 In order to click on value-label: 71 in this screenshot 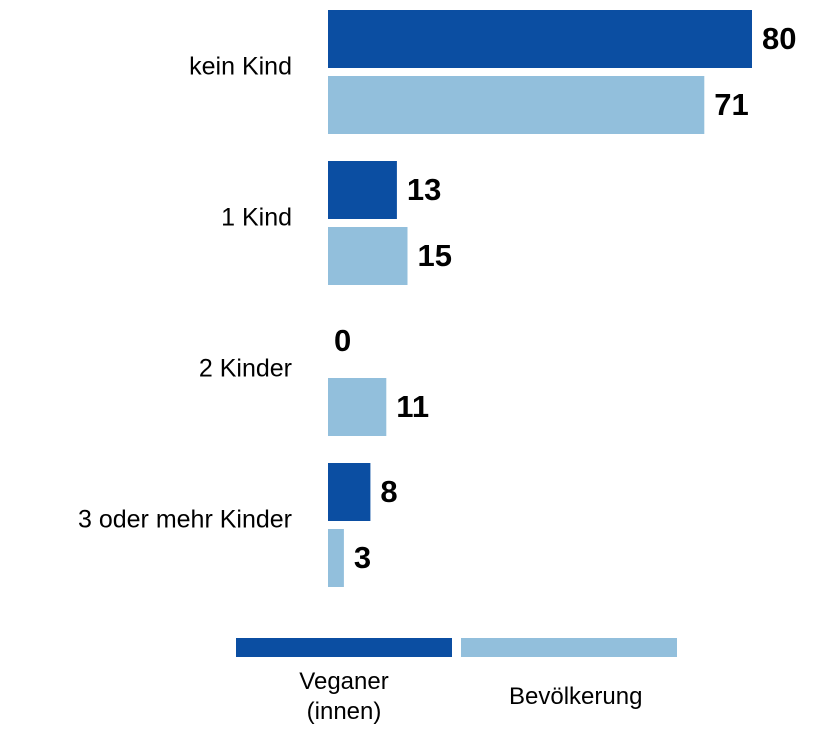, I will do `click(731, 104)`.